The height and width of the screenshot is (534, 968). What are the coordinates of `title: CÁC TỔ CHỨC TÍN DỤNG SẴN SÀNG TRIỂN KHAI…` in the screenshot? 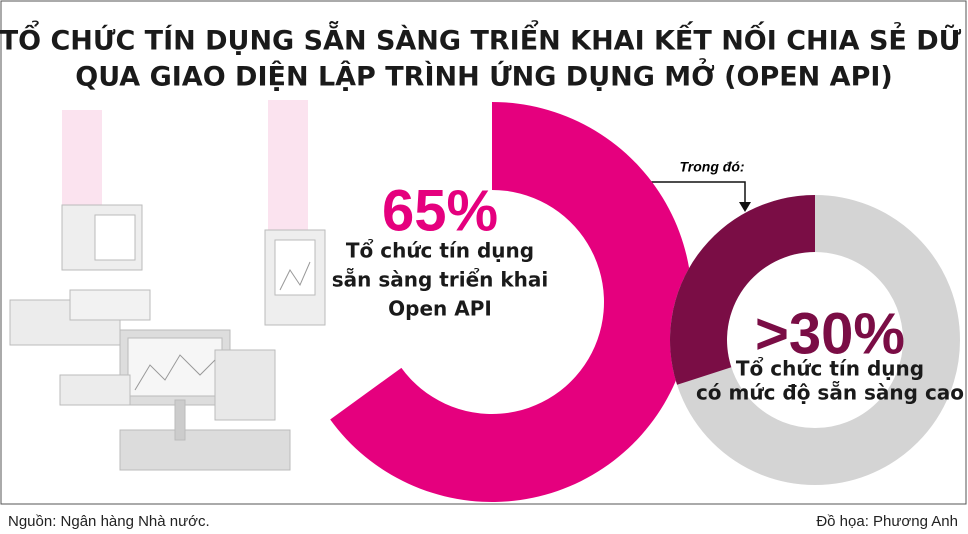 It's located at (484, 38).